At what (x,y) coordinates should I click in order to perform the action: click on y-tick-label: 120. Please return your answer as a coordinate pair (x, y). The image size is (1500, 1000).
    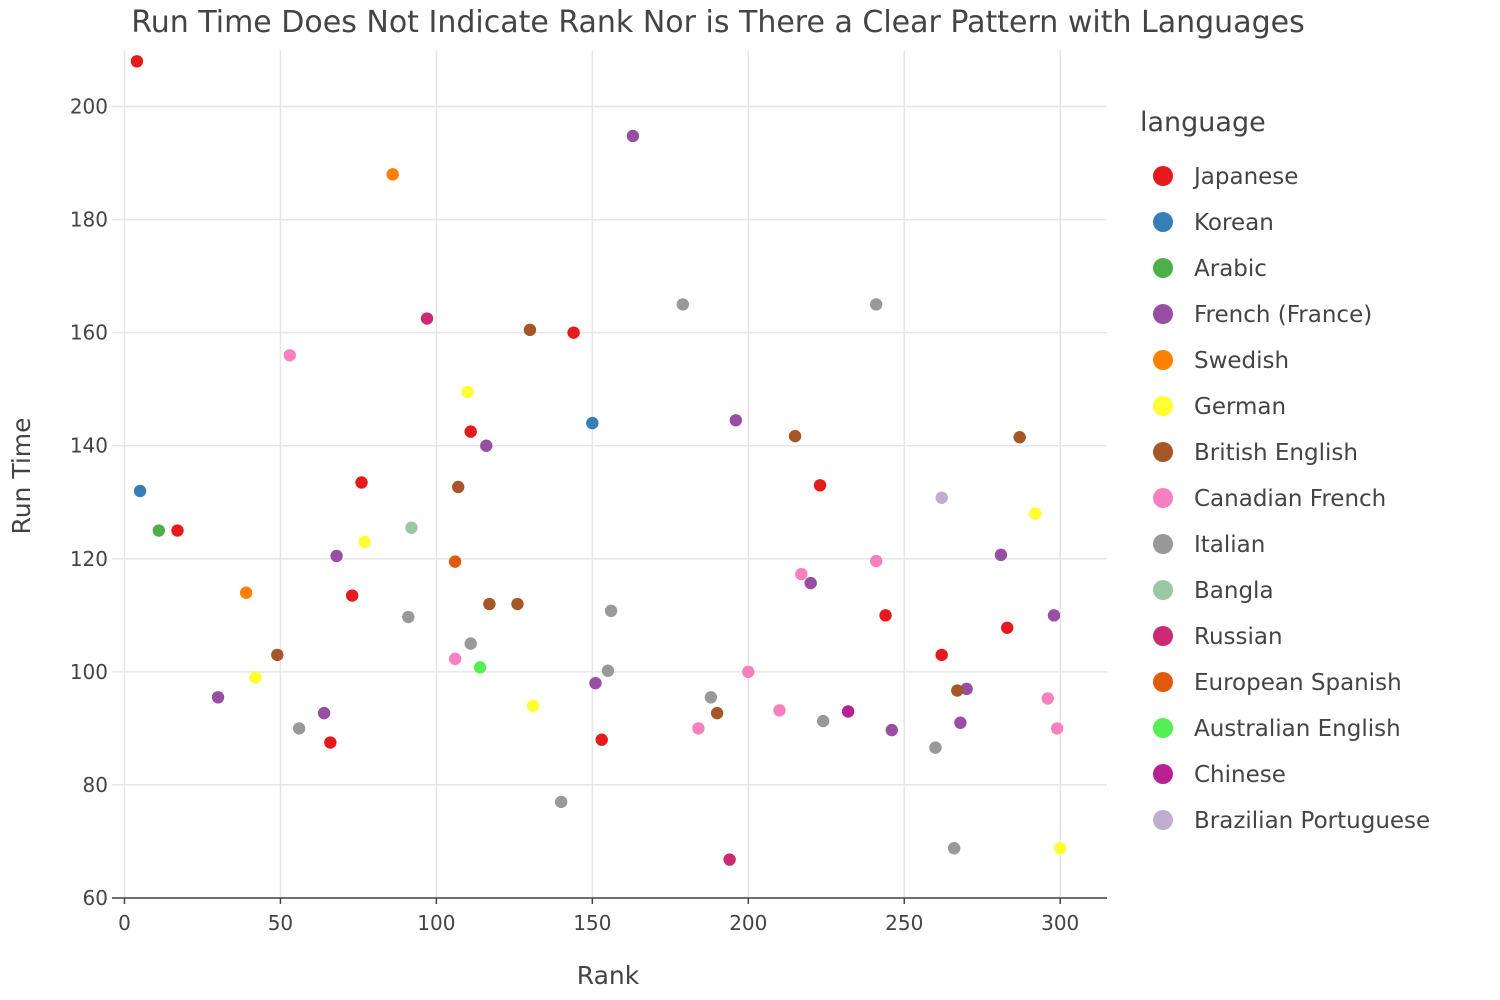
    Looking at the image, I should click on (89, 559).